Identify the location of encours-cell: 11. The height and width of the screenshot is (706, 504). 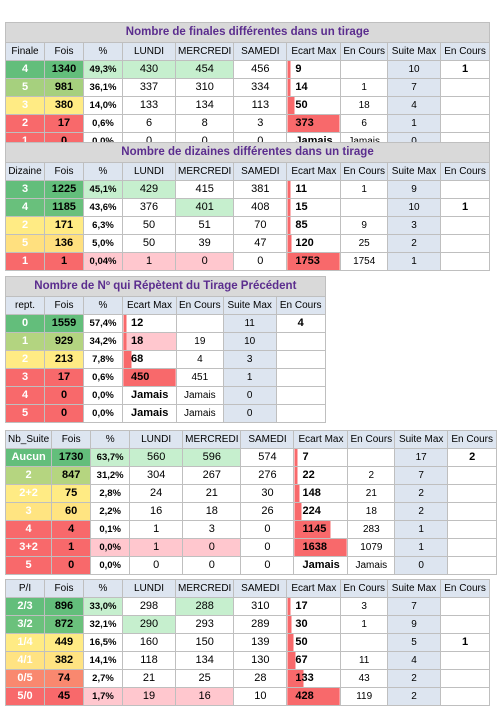
(364, 660).